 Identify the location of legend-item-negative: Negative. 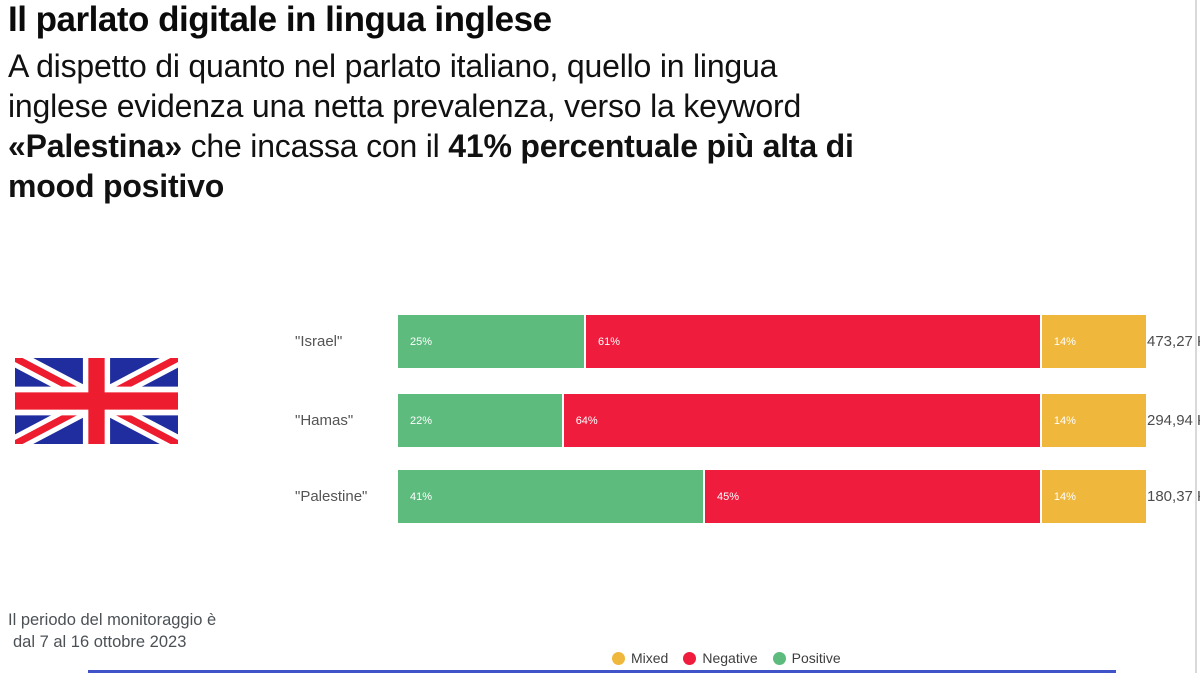
(720, 658).